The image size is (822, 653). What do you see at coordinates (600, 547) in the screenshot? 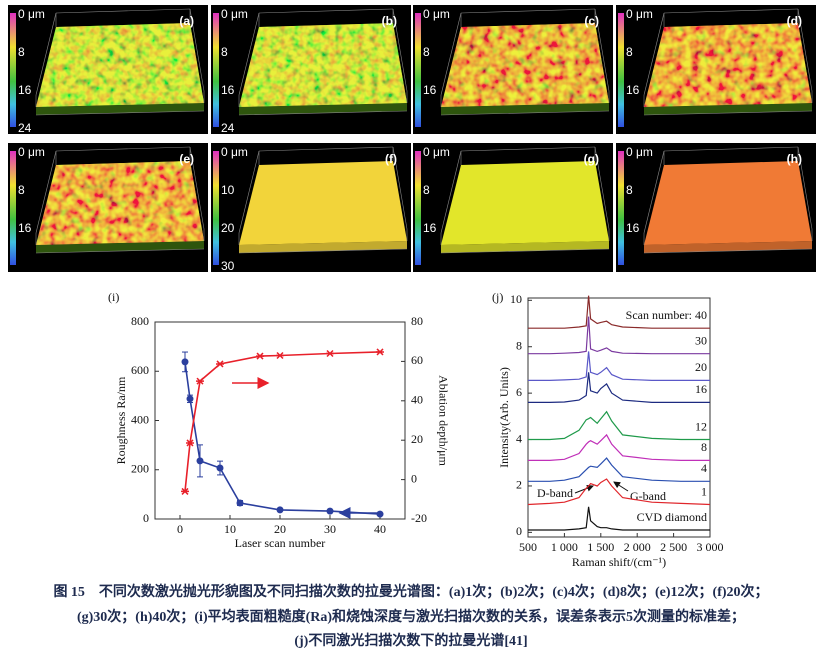
I see `x-tick-label: 1 500` at bounding box center [600, 547].